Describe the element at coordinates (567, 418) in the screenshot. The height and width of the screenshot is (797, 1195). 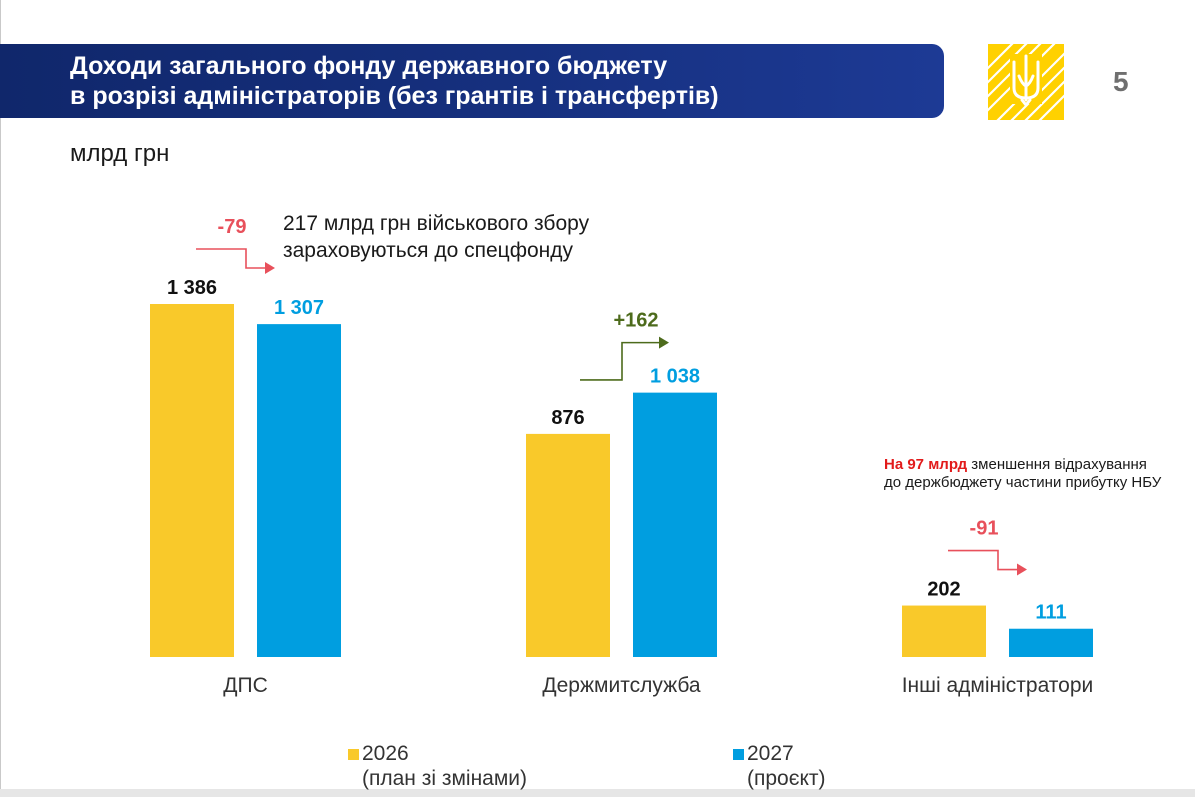
I see `data-label-2026-1: 876` at that location.